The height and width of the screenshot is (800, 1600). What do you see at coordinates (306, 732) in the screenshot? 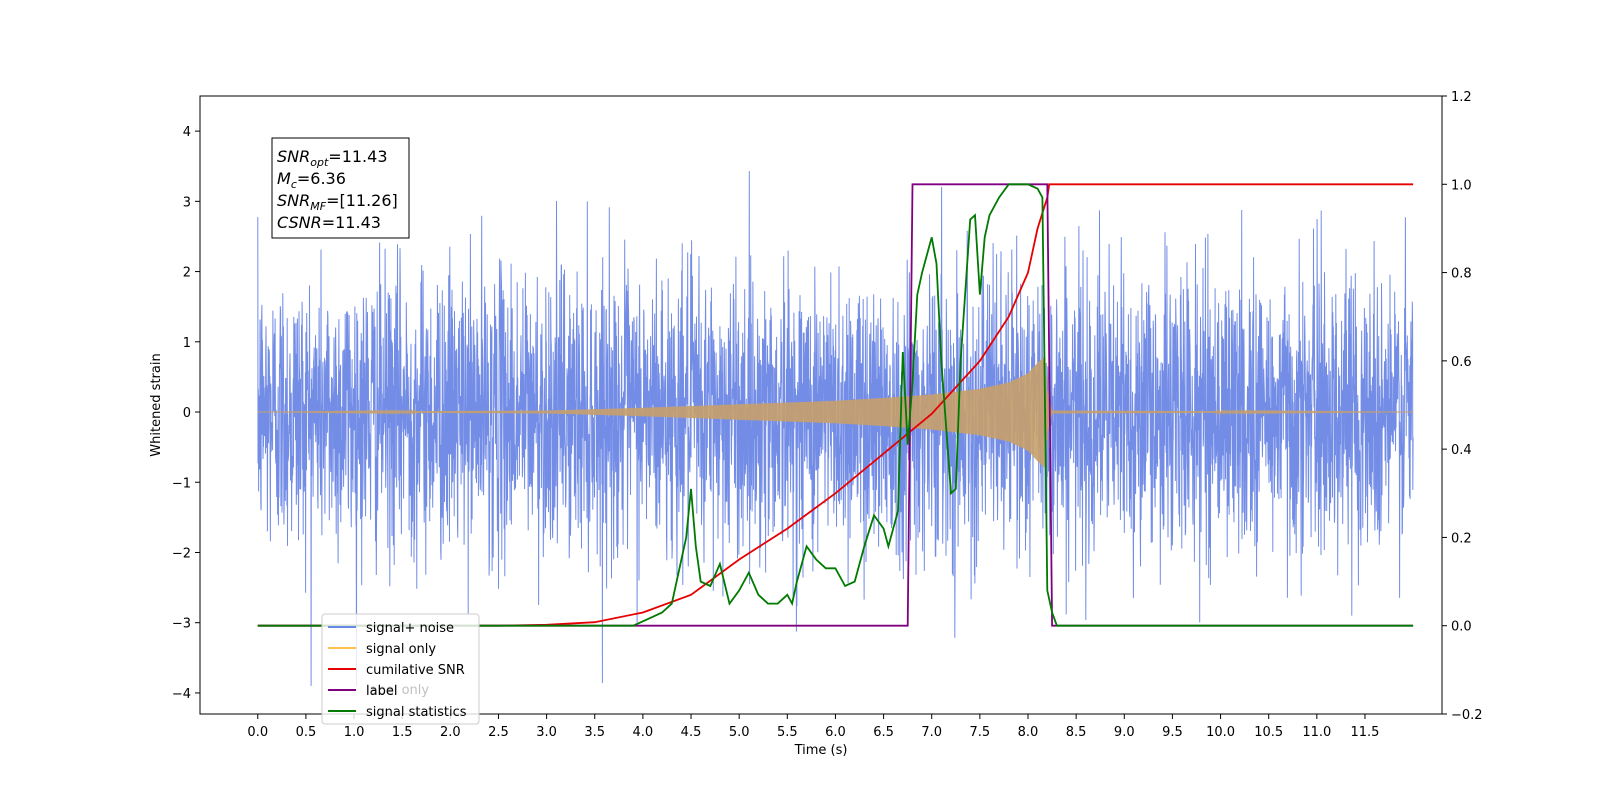
I see `x-tick-label: 0.5` at bounding box center [306, 732].